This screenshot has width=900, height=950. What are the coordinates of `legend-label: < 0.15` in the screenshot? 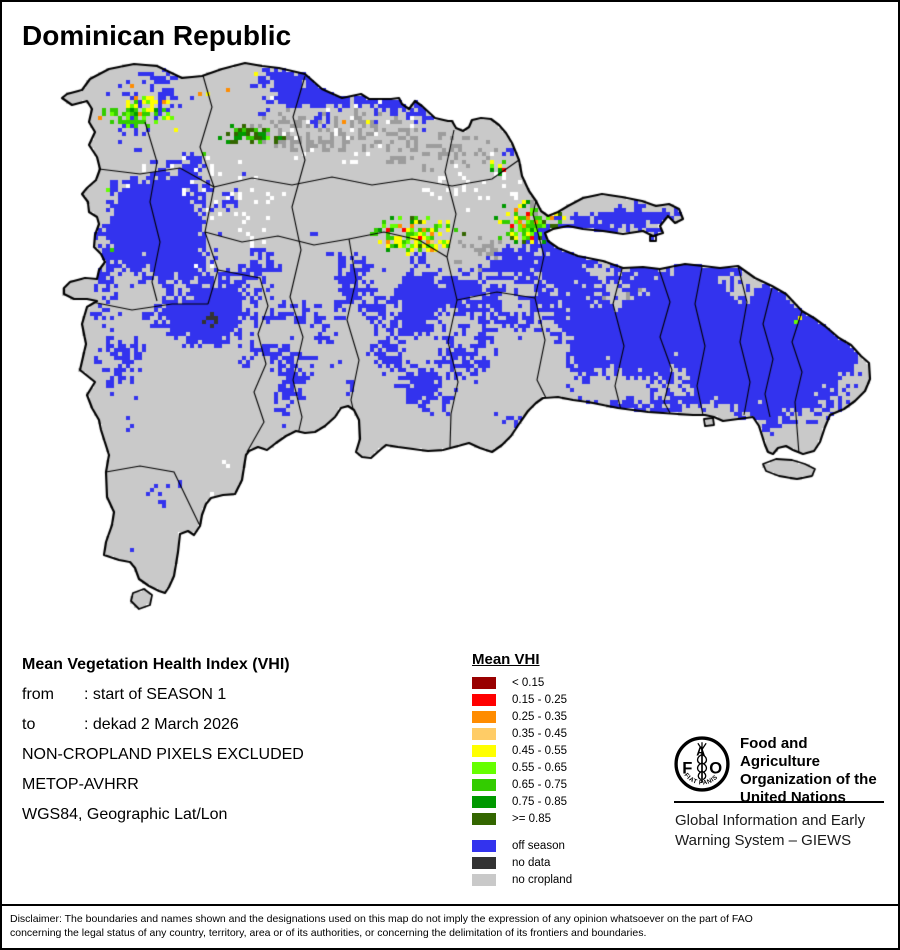 It's located at (528, 683).